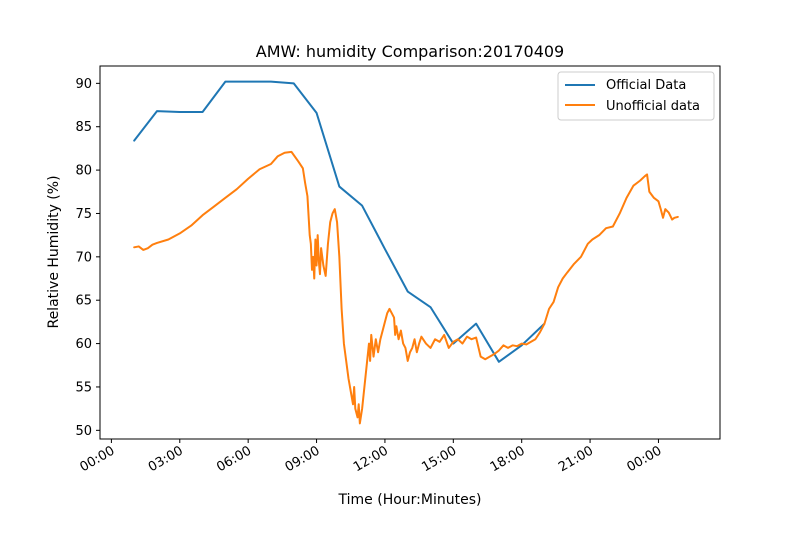  I want to click on y-tick-label: 50, so click(83, 431).